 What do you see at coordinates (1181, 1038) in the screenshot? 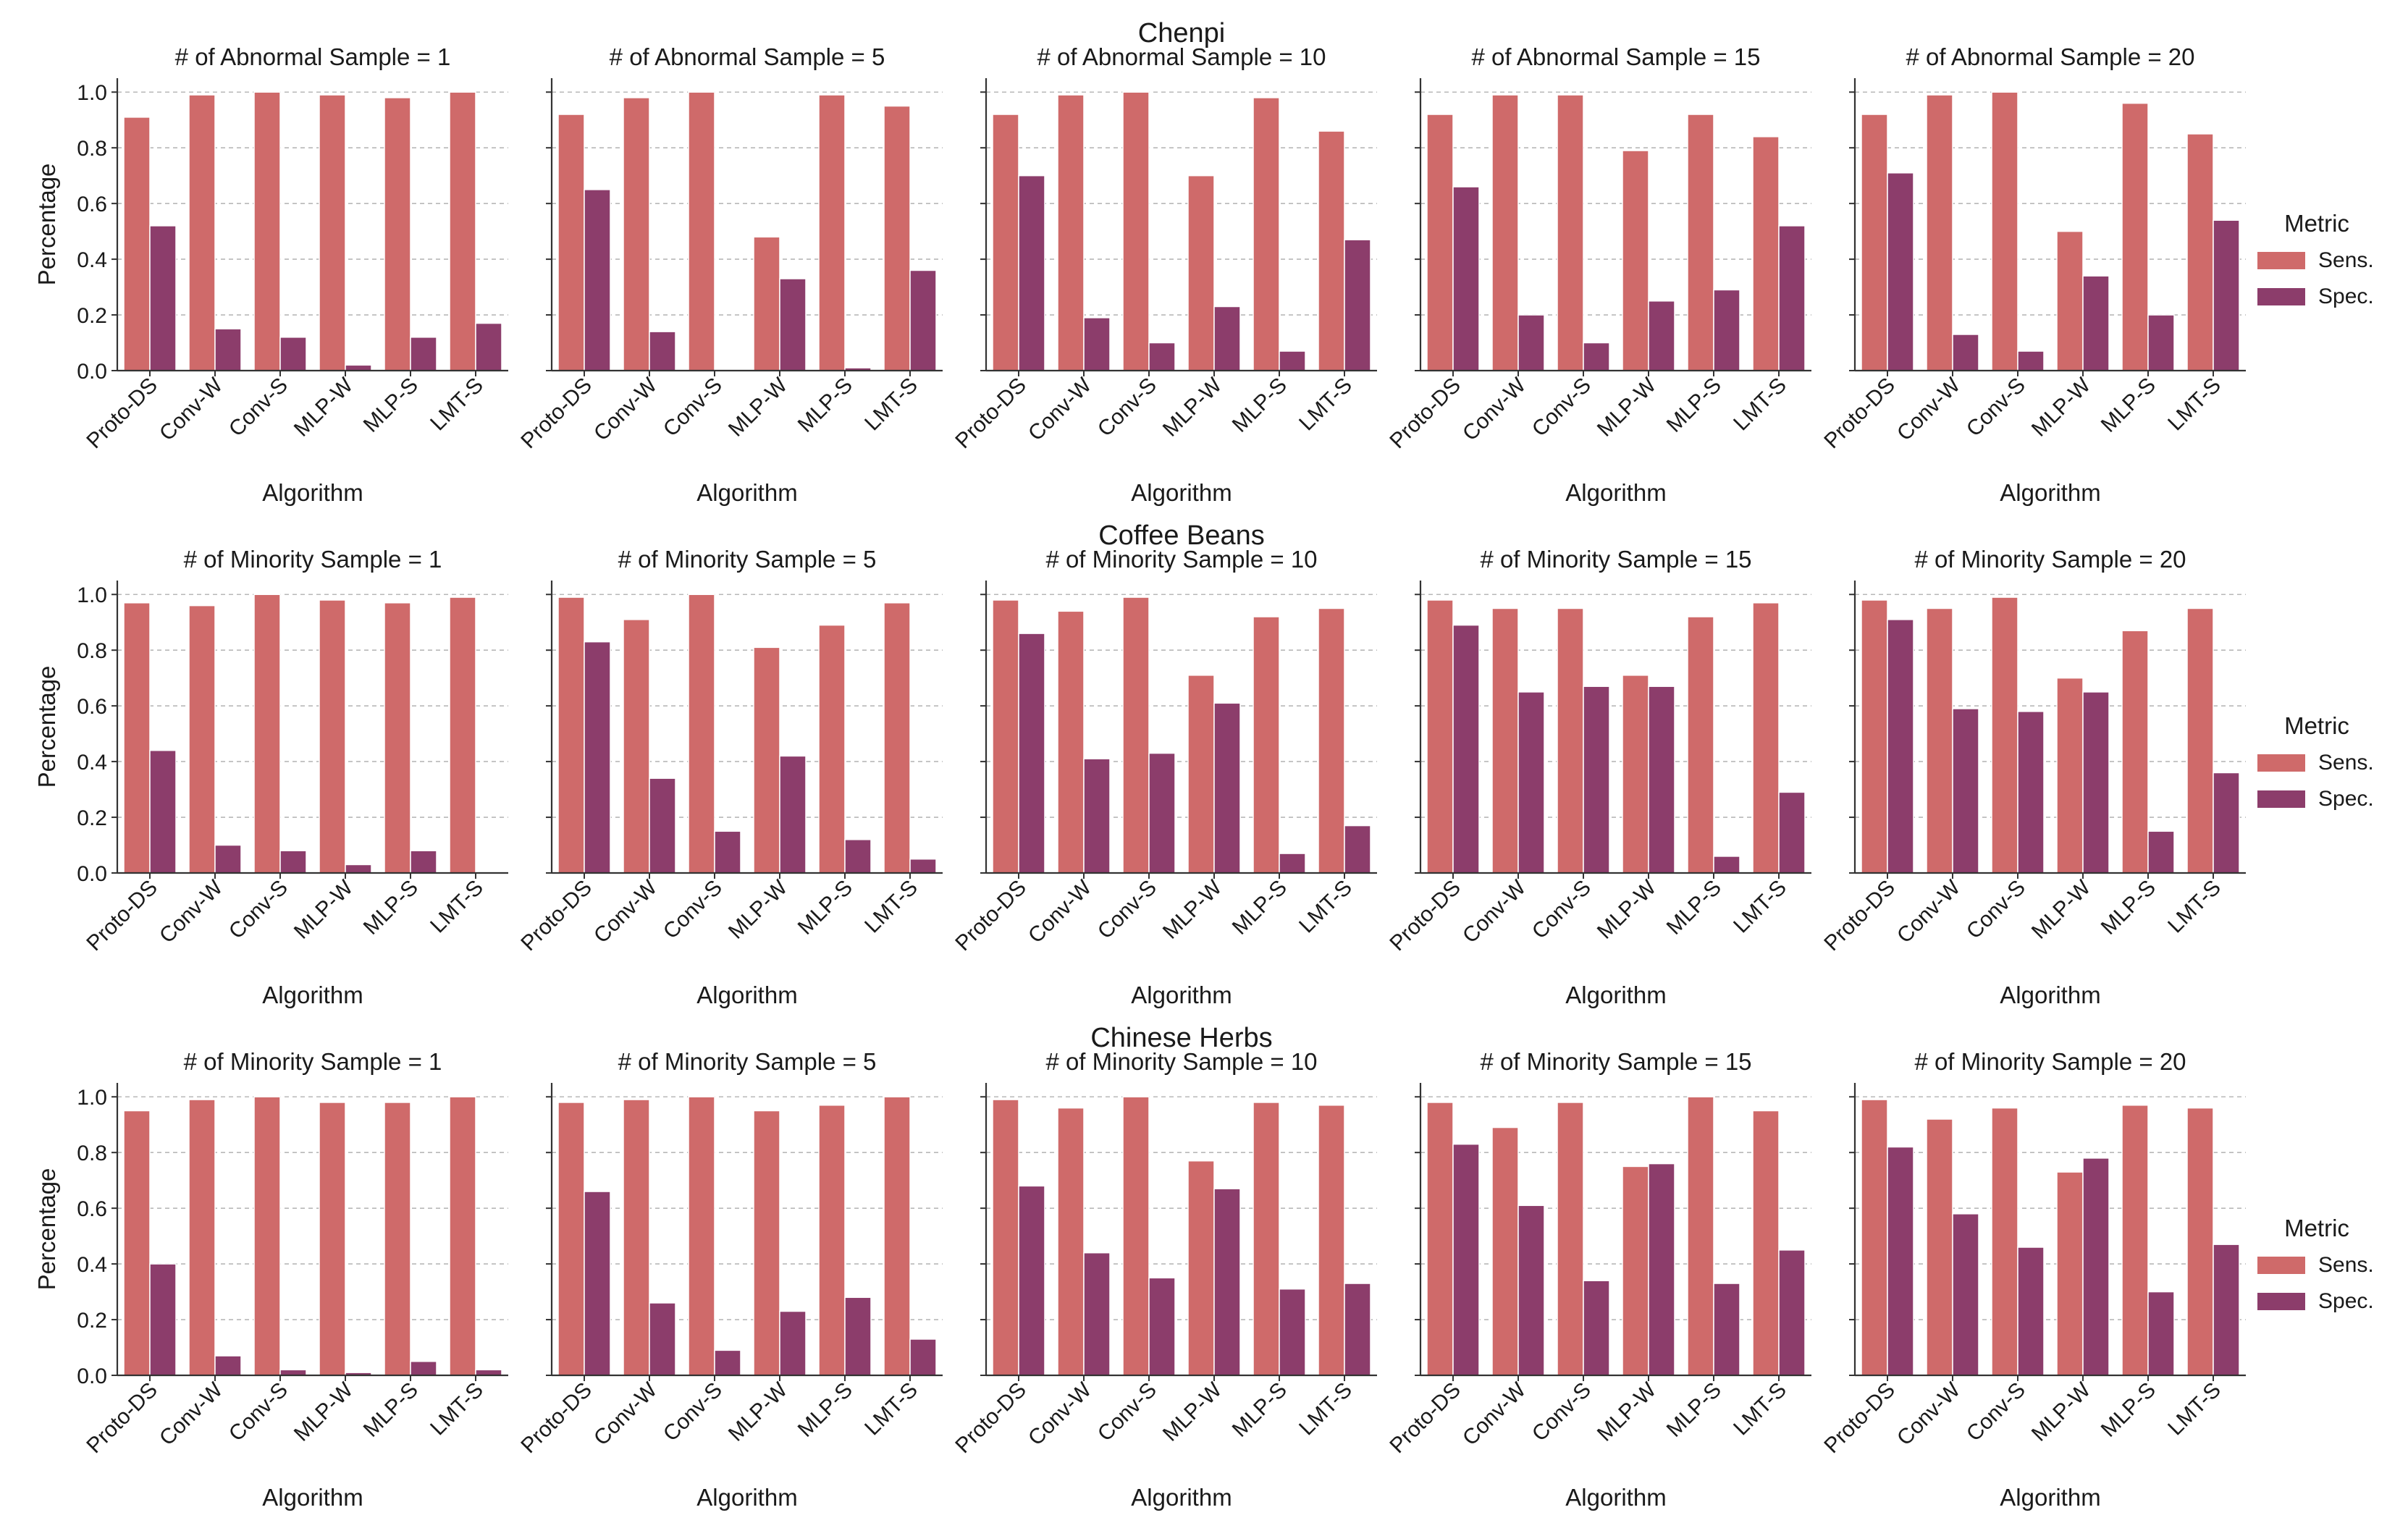
I see `dataset-title: Chinese Herbs` at bounding box center [1181, 1038].